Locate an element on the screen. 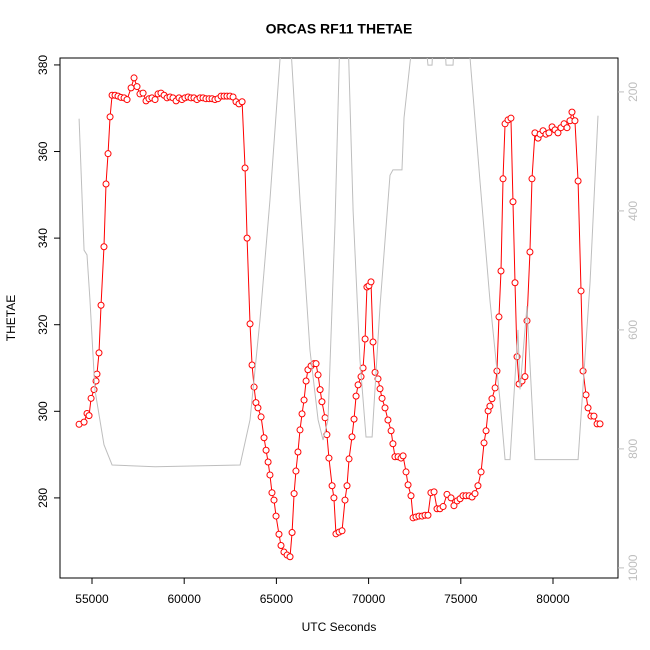 This screenshot has width=650, height=650. y-tick-label: 280 is located at coordinates (43, 498).